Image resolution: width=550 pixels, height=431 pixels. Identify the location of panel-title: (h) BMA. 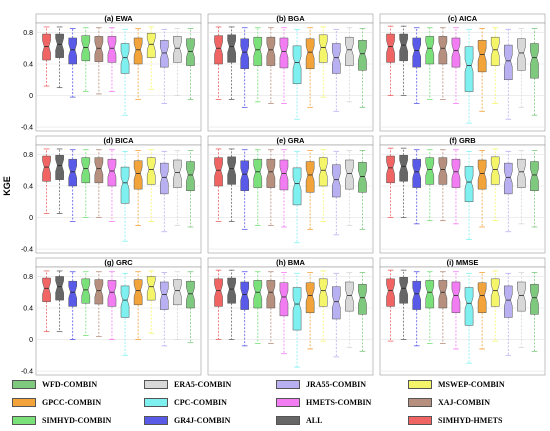
(290, 262).